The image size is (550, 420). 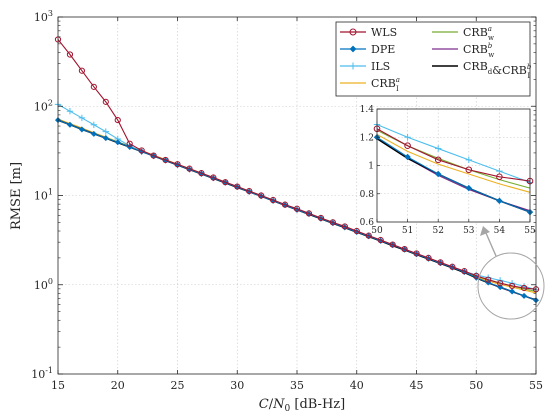 I want to click on legend-label: CRBa w, so click(x=478, y=33).